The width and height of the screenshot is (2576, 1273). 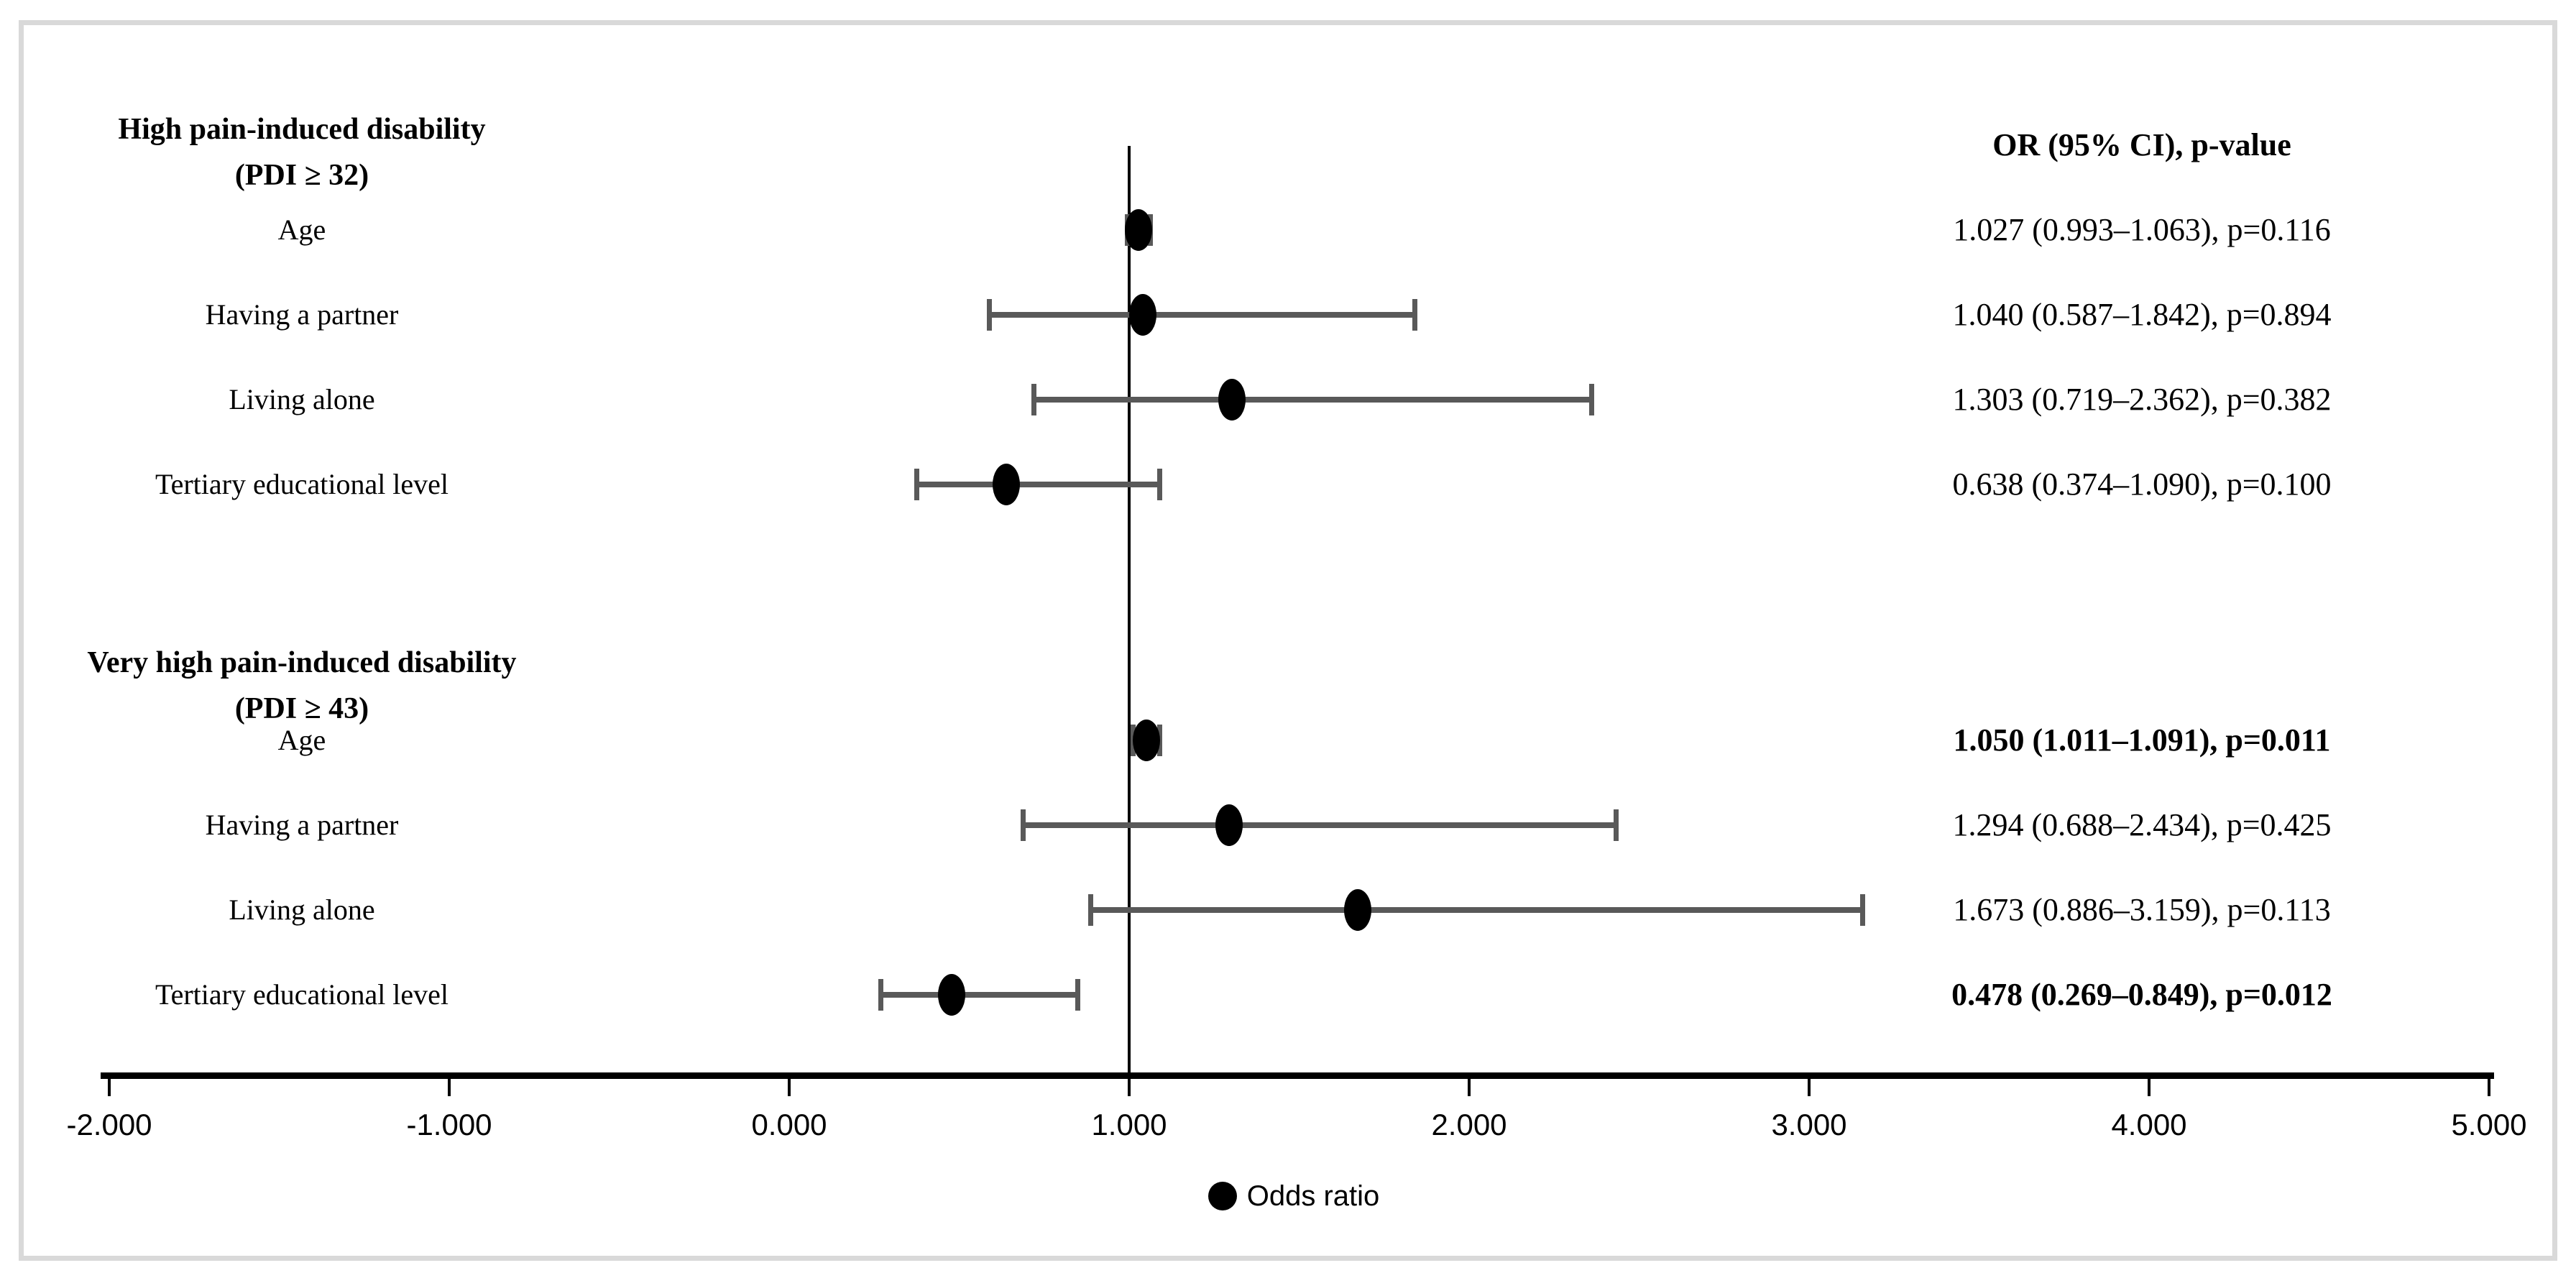 What do you see at coordinates (1809, 1124) in the screenshot?
I see `x-axis-tick-label: 3.000` at bounding box center [1809, 1124].